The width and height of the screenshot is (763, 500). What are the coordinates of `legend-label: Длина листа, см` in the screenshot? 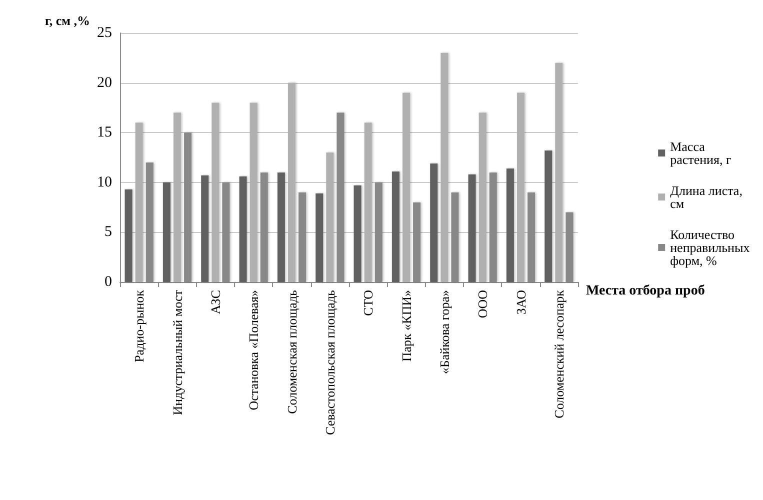 It's located at (708, 197).